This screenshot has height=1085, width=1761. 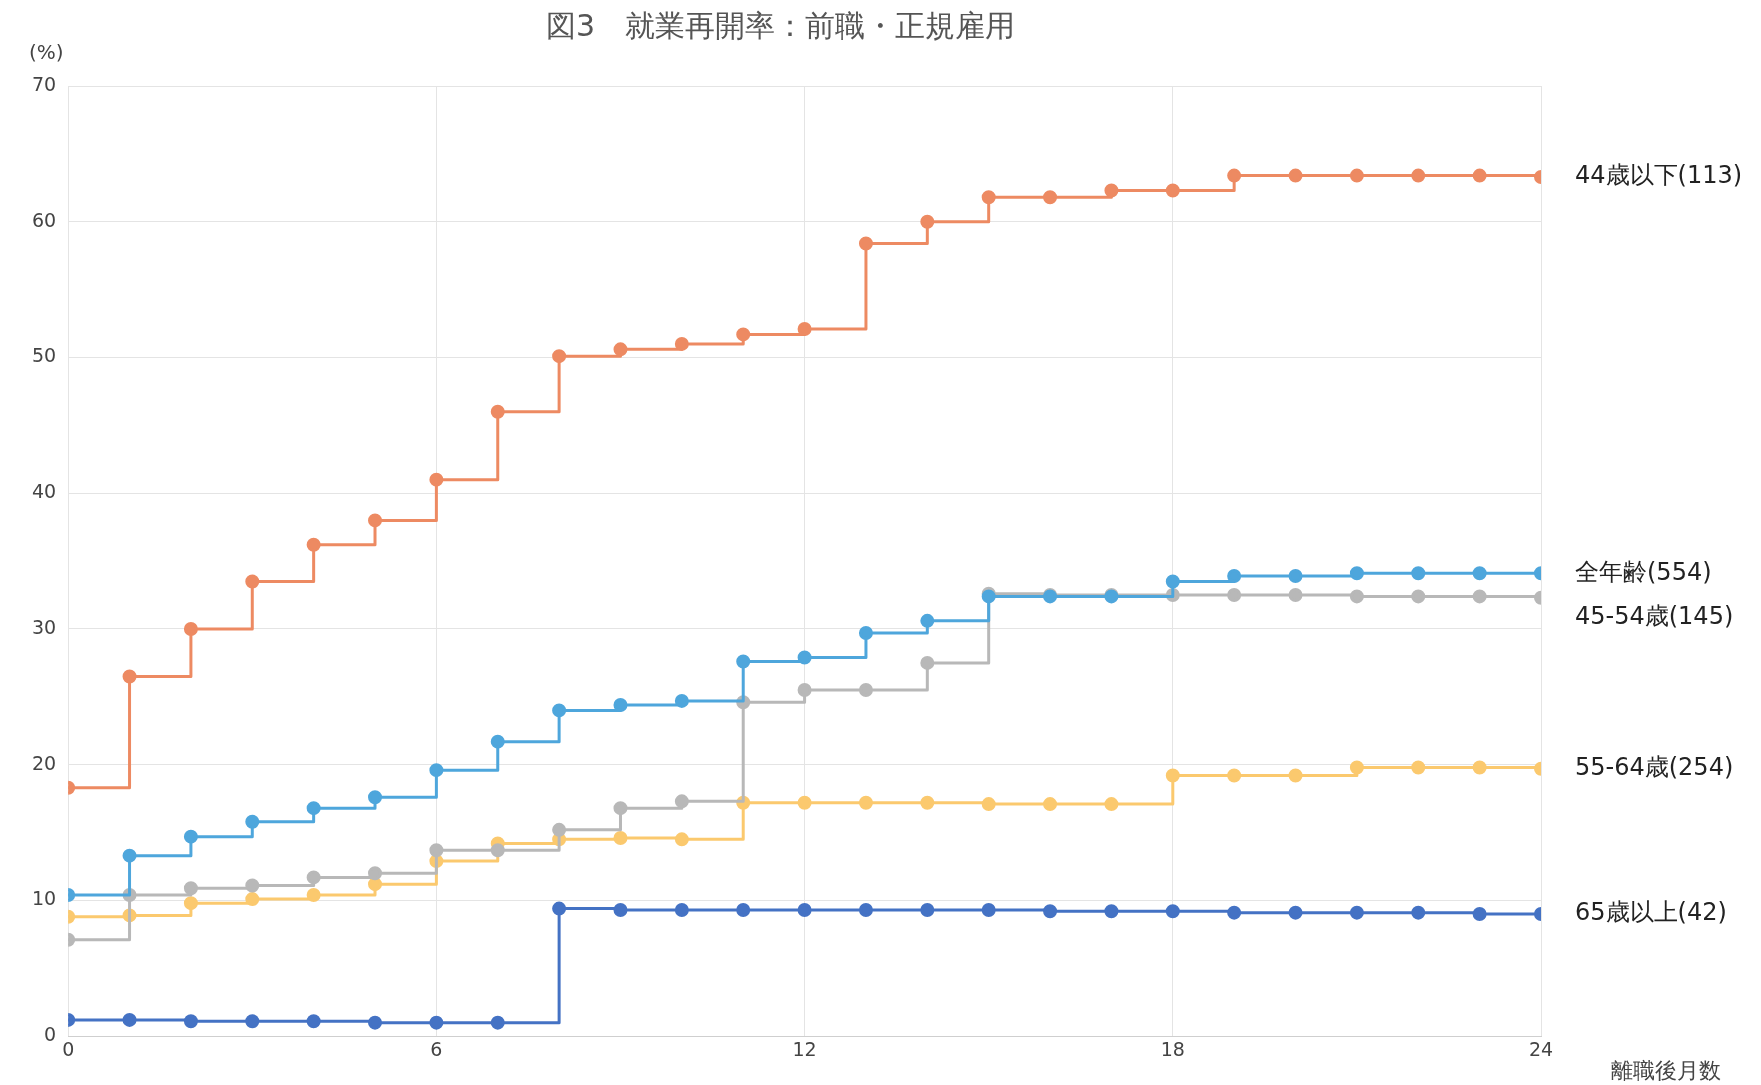 I want to click on chart-title: 図3 就業再開率：前職・正規雇用, so click(x=780, y=25).